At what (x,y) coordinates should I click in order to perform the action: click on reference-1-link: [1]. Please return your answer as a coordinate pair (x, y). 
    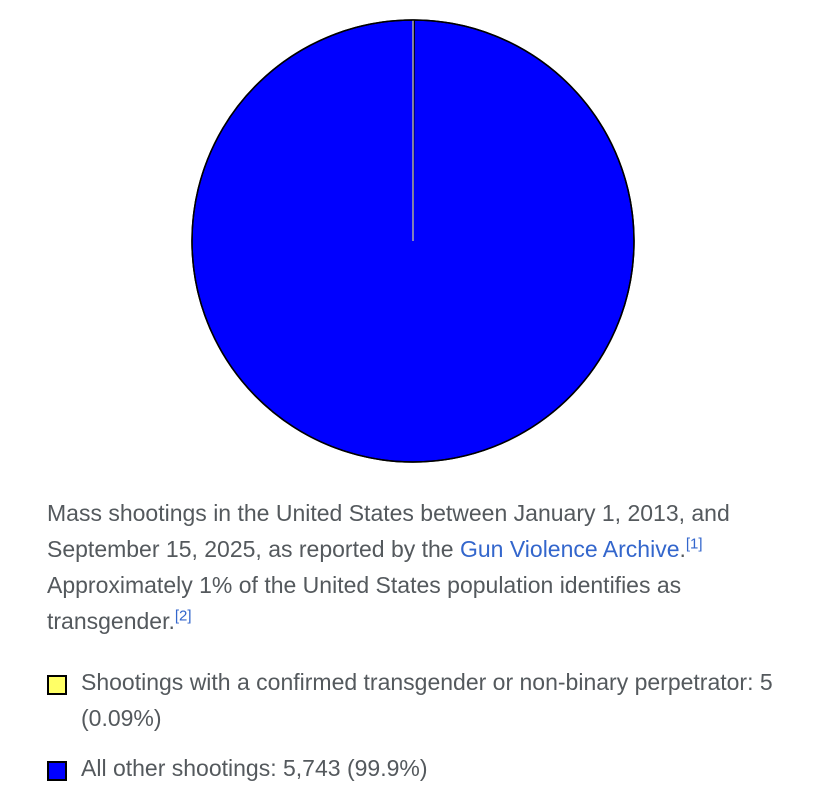
    Looking at the image, I should click on (694, 544).